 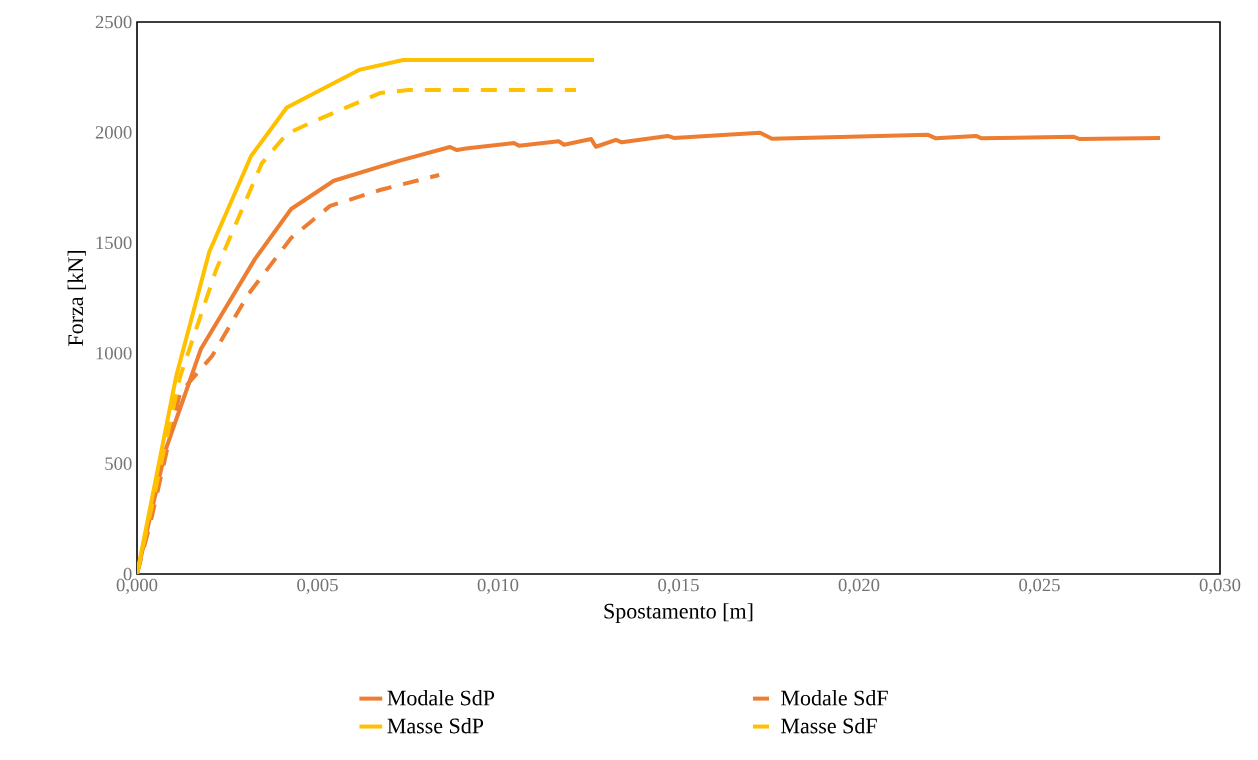 What do you see at coordinates (1039, 586) in the screenshot?
I see `x-tick-label: 0,025` at bounding box center [1039, 586].